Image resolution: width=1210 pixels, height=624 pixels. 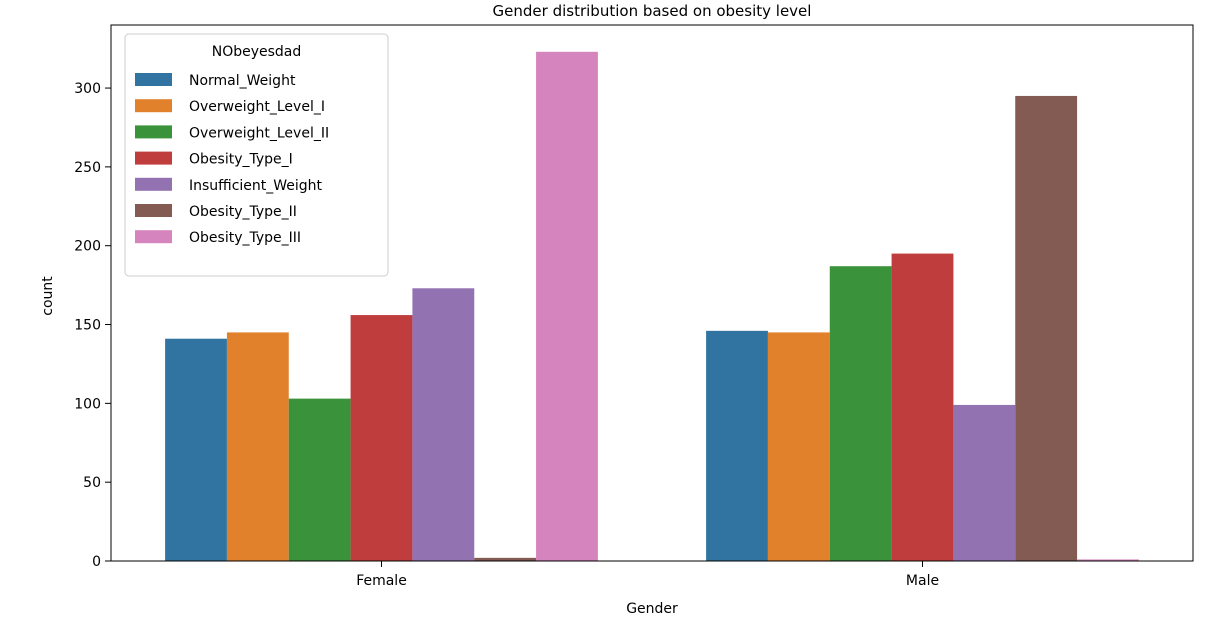 I want to click on legend-label-obesity-type-iii: Obesity_Type_III, so click(x=245, y=238).